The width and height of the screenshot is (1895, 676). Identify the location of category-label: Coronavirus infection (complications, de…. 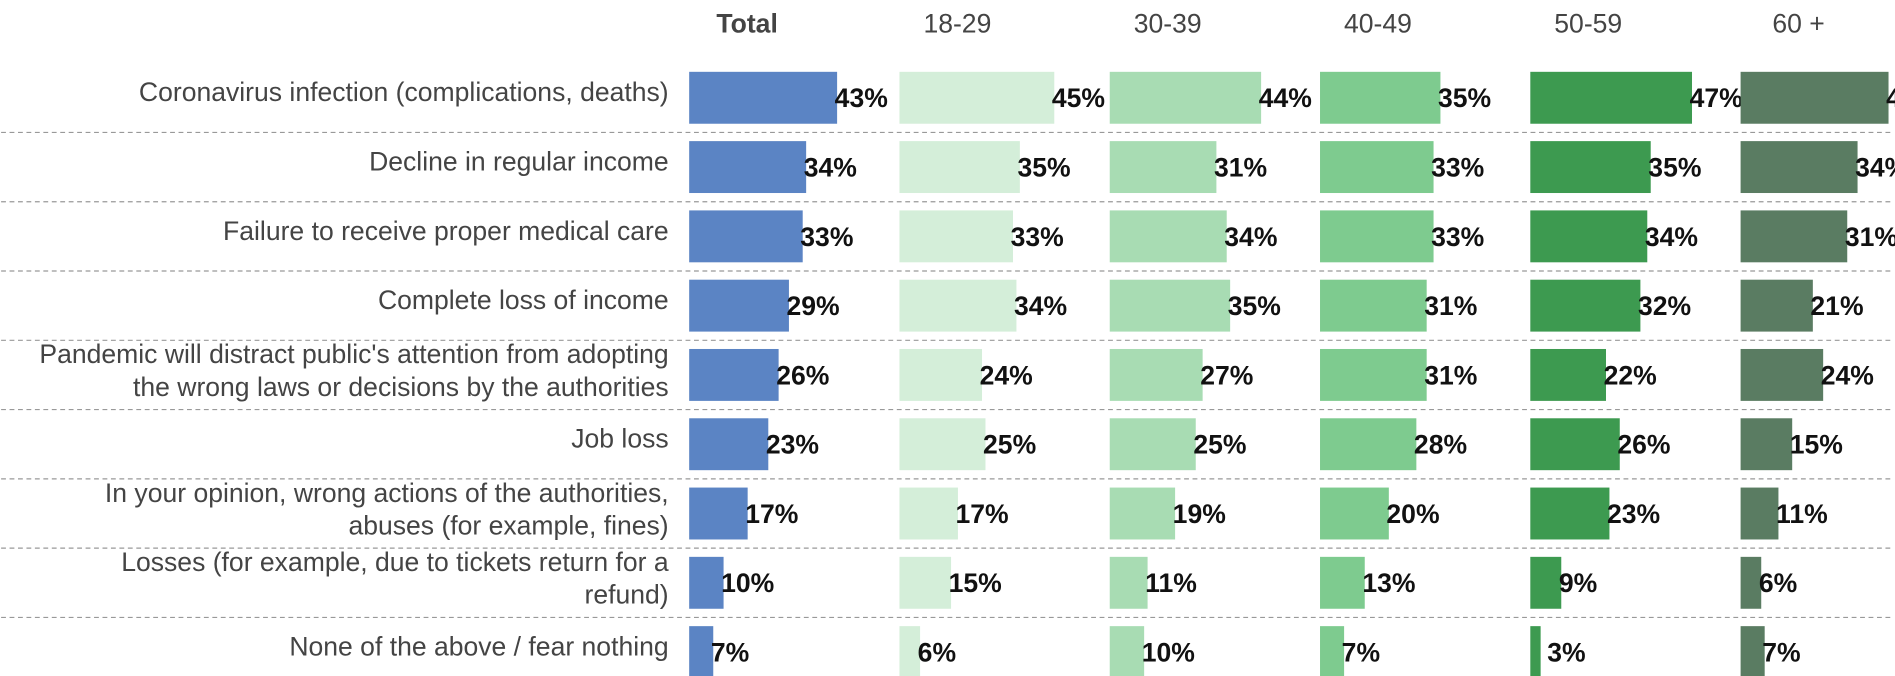
(404, 92).